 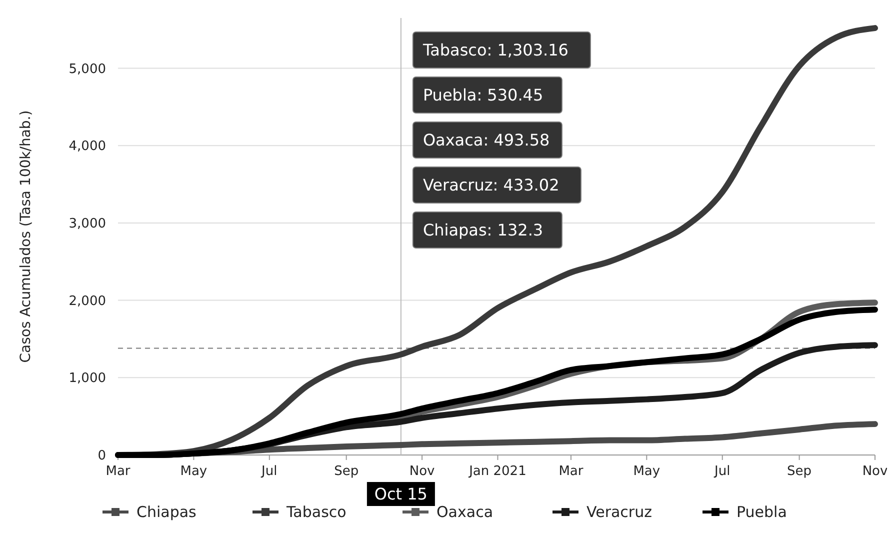 I want to click on annotation: Veracruz: 433.02, so click(x=491, y=185).